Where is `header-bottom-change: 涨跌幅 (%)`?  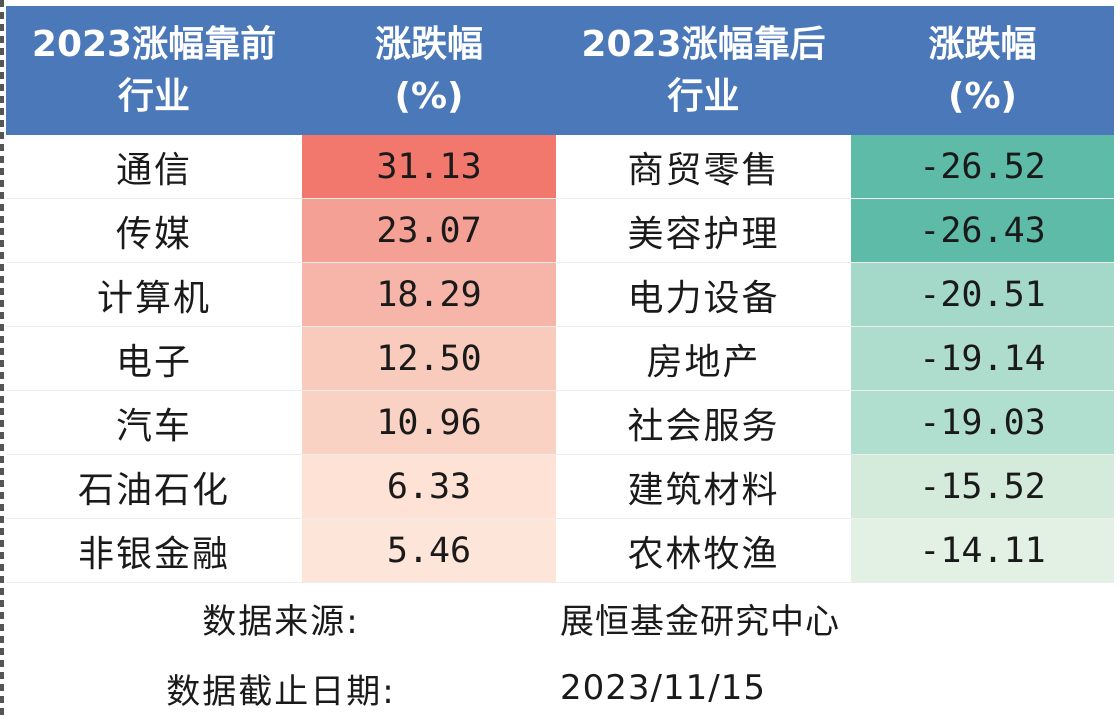
header-bottom-change: 涨跌幅 (%) is located at coordinates (982, 70).